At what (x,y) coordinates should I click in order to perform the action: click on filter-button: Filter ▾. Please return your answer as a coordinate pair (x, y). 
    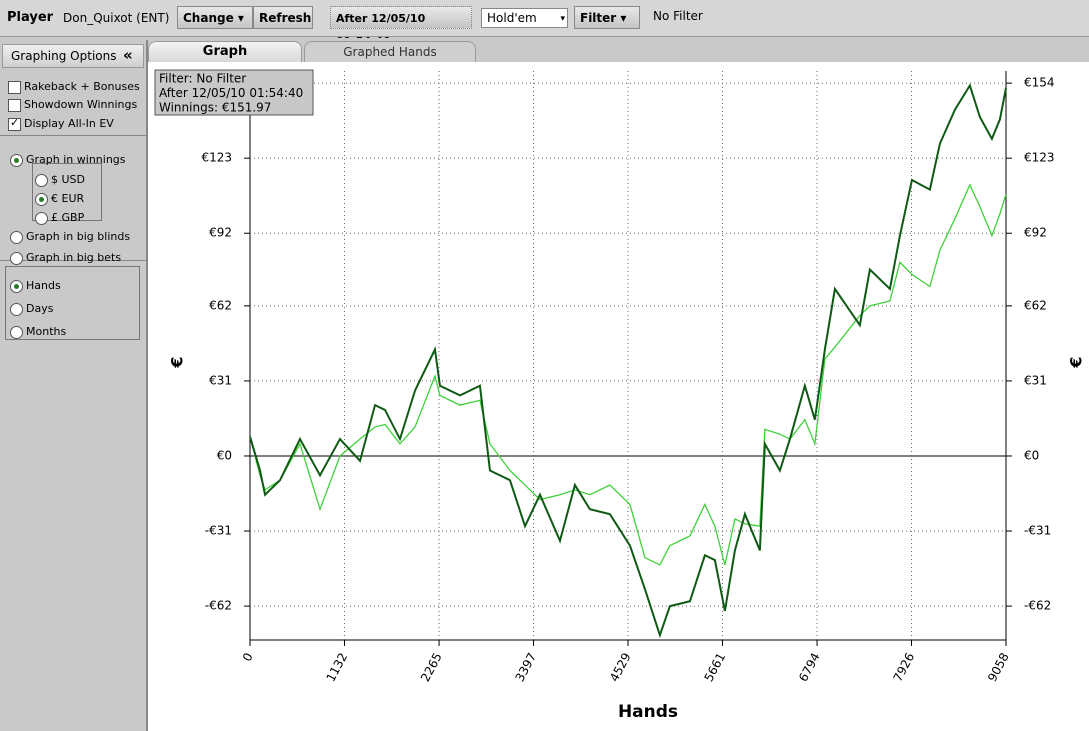
    Looking at the image, I should click on (607, 17).